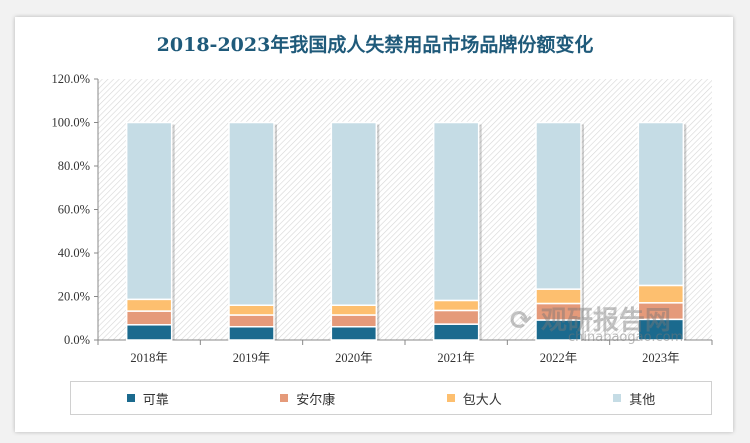 This screenshot has height=443, width=750. I want to click on x-tick-label: 2023年, so click(661, 358).